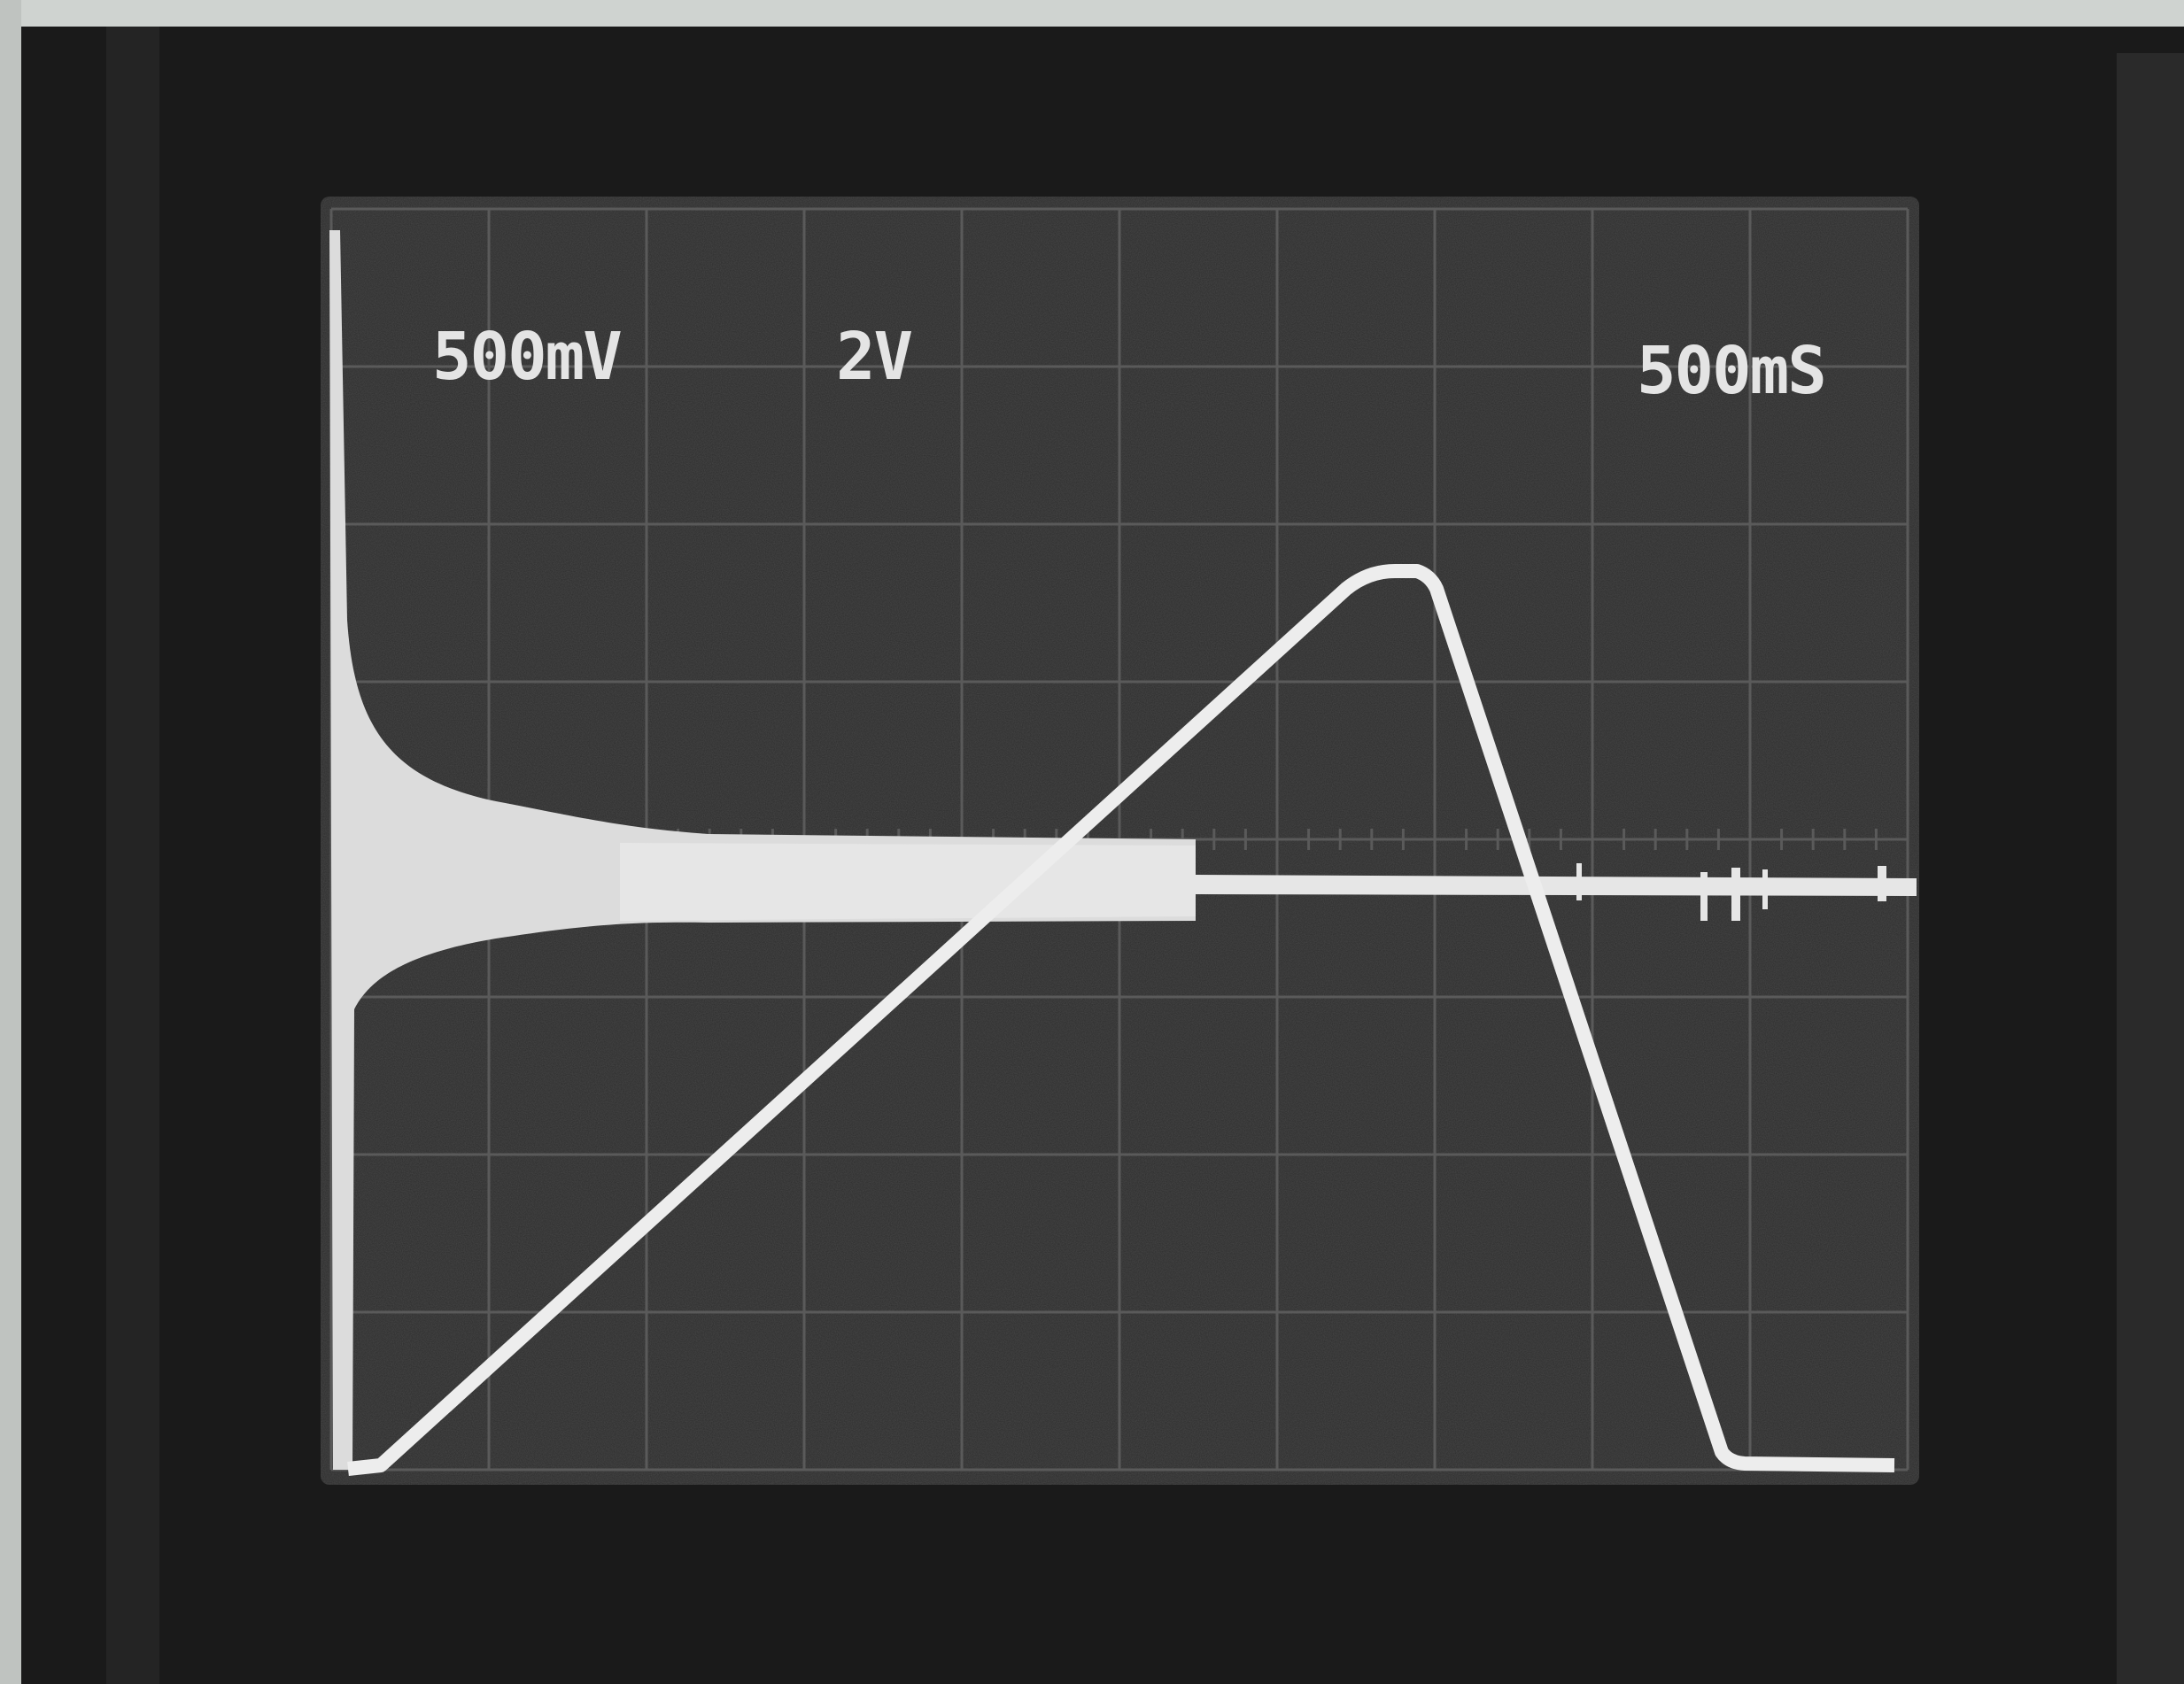 The image size is (2184, 1684). Describe the element at coordinates (1092, 14) in the screenshot. I see `top-edge` at that location.